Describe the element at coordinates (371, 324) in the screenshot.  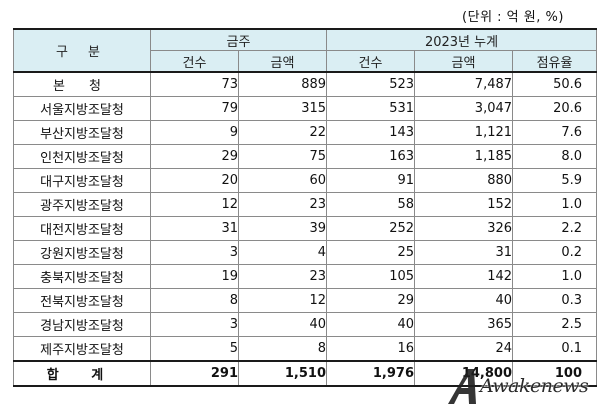
I see `cum-count-cell: 40` at that location.